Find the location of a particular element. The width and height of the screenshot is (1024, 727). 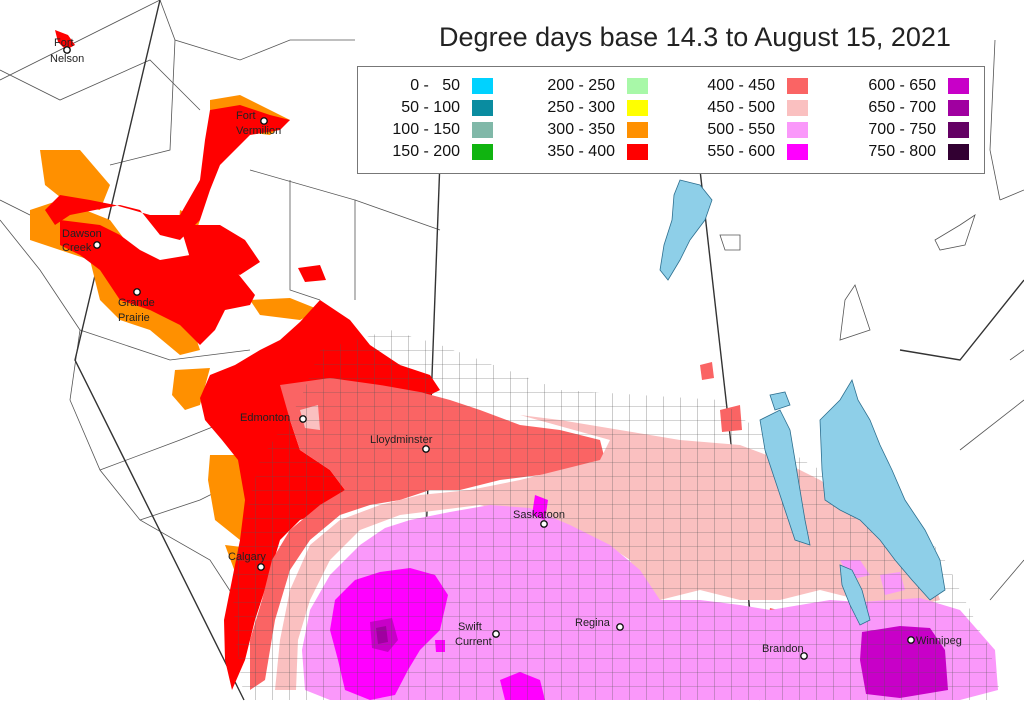

legend-range-label: 250 - 300 is located at coordinates (581, 107).